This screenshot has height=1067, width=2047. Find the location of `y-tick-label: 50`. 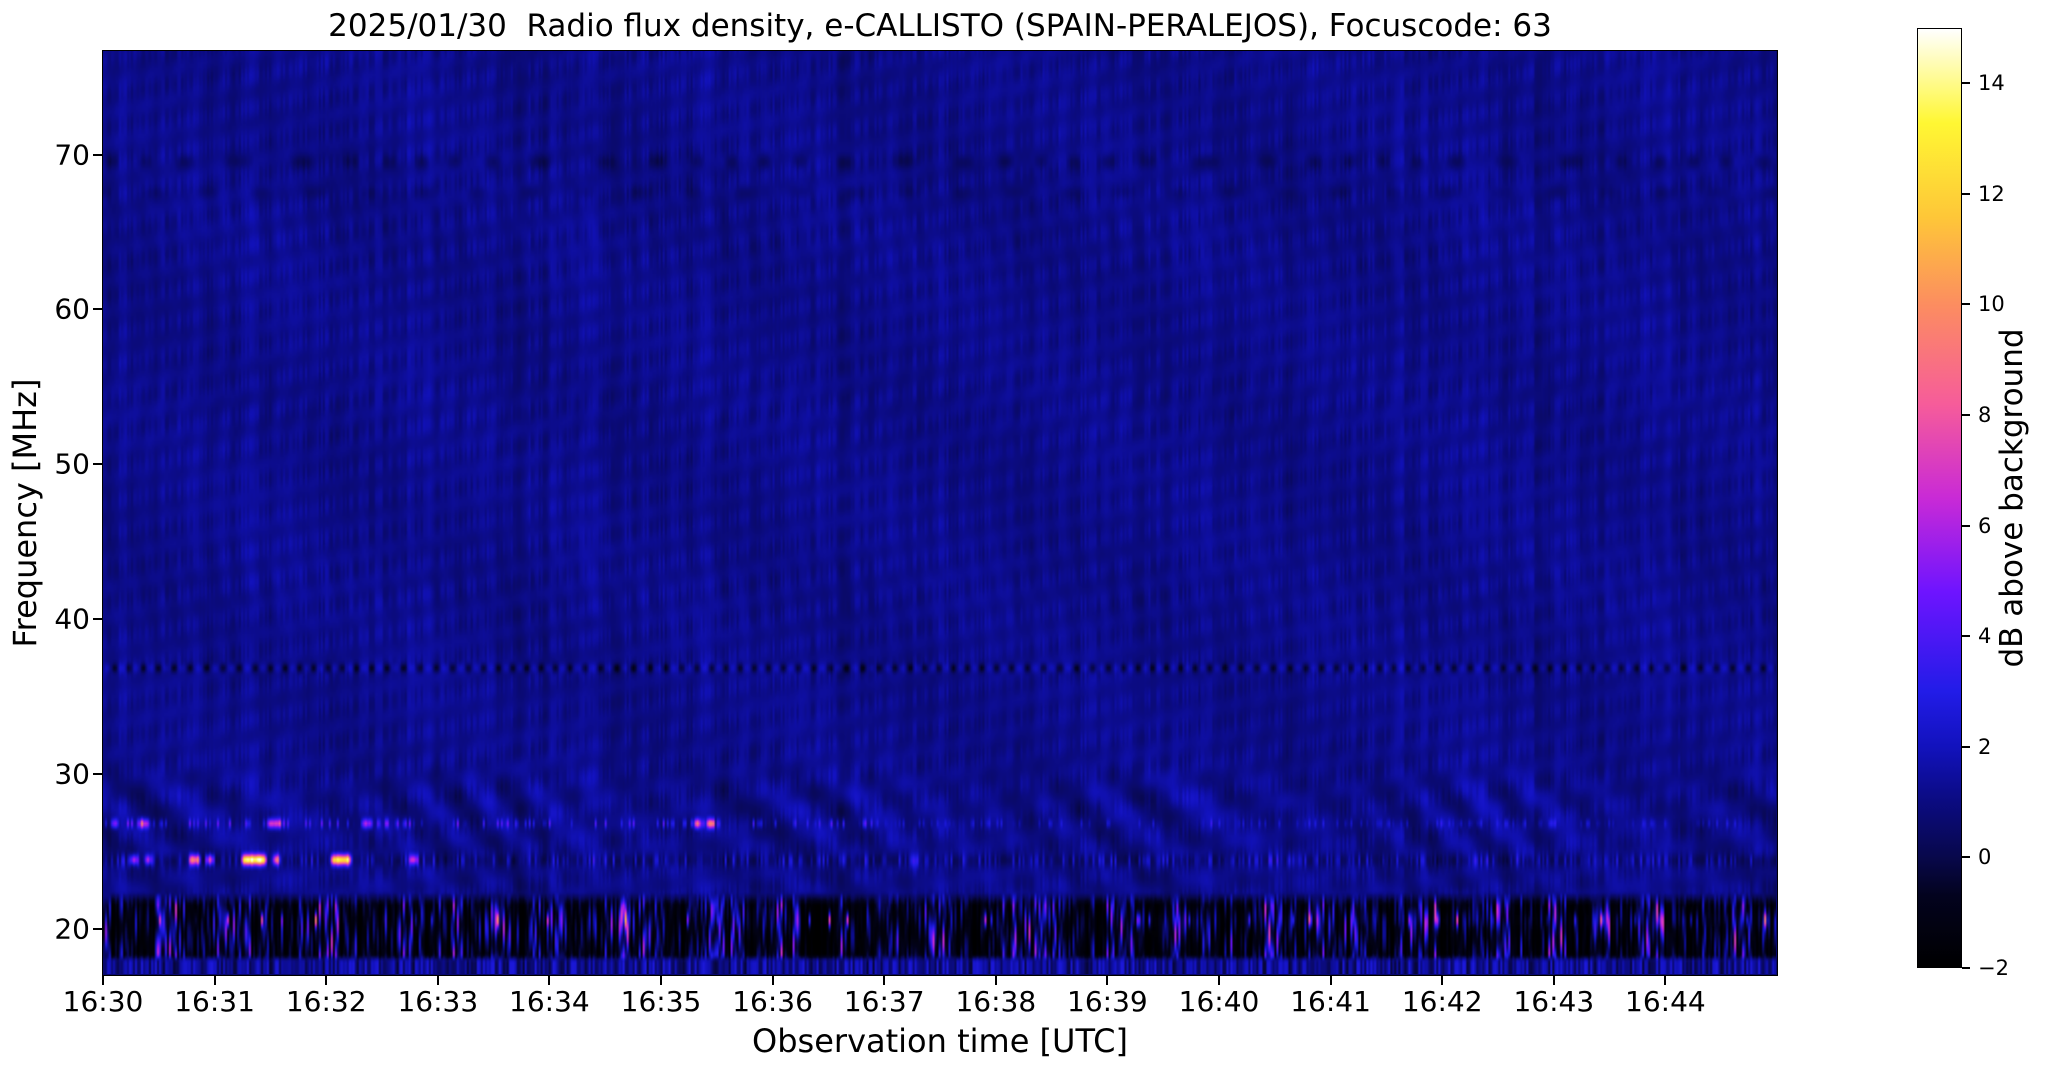

y-tick-label: 50 is located at coordinates (72, 464).